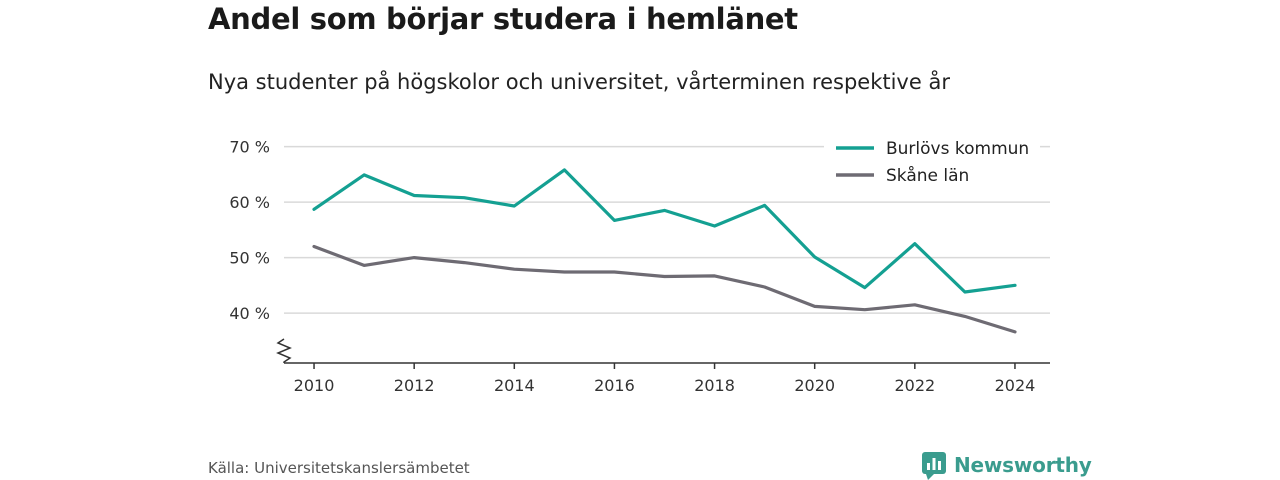 This screenshot has width=1280, height=480. What do you see at coordinates (284, 350) in the screenshot?
I see `y-axis-break-icon` at bounding box center [284, 350].